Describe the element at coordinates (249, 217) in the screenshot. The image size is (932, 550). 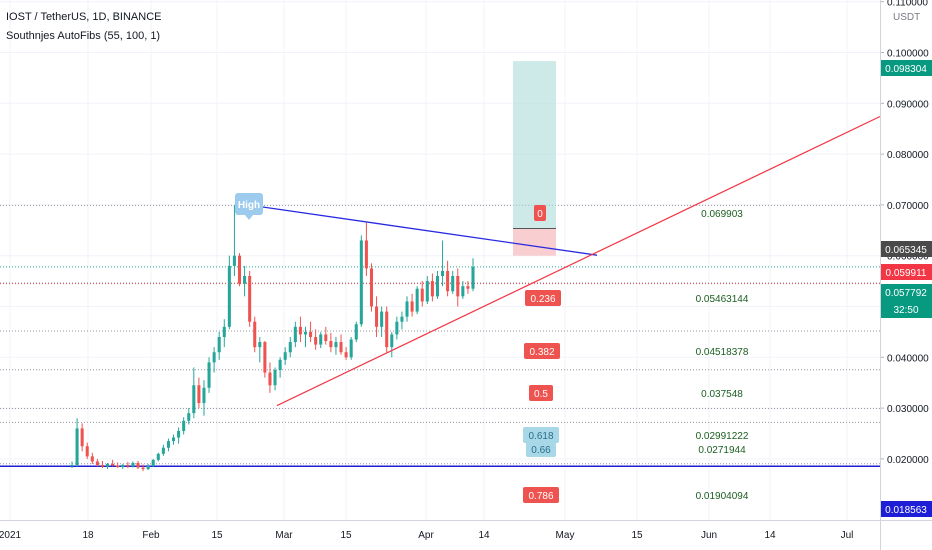
I see `high-marker-pointer` at that location.